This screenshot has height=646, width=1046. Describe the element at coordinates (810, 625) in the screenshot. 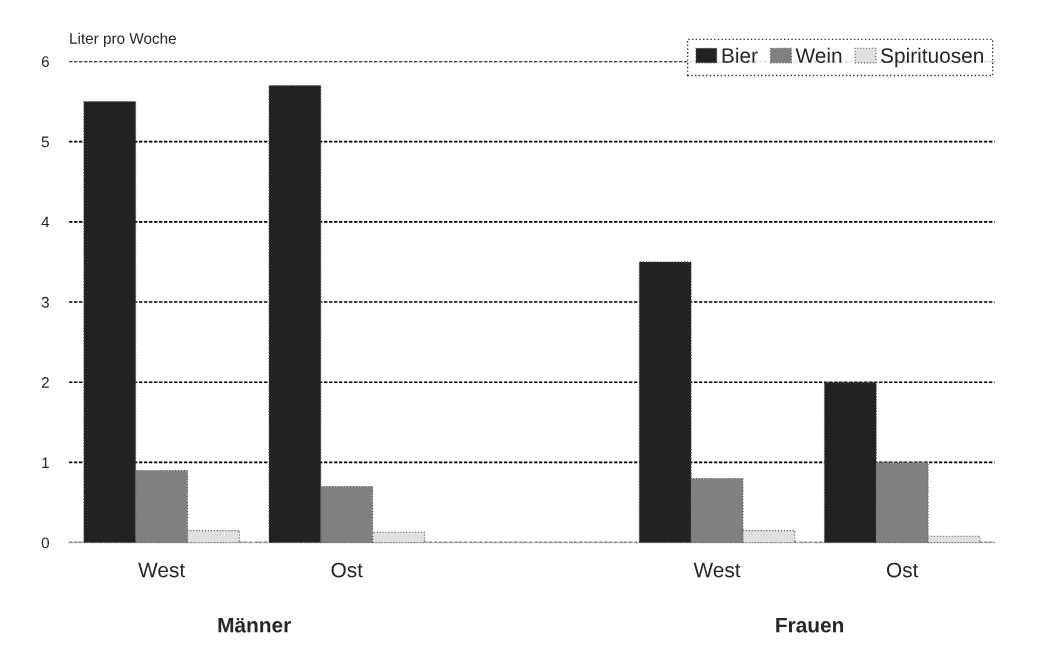

I see `text: Frauen` at that location.